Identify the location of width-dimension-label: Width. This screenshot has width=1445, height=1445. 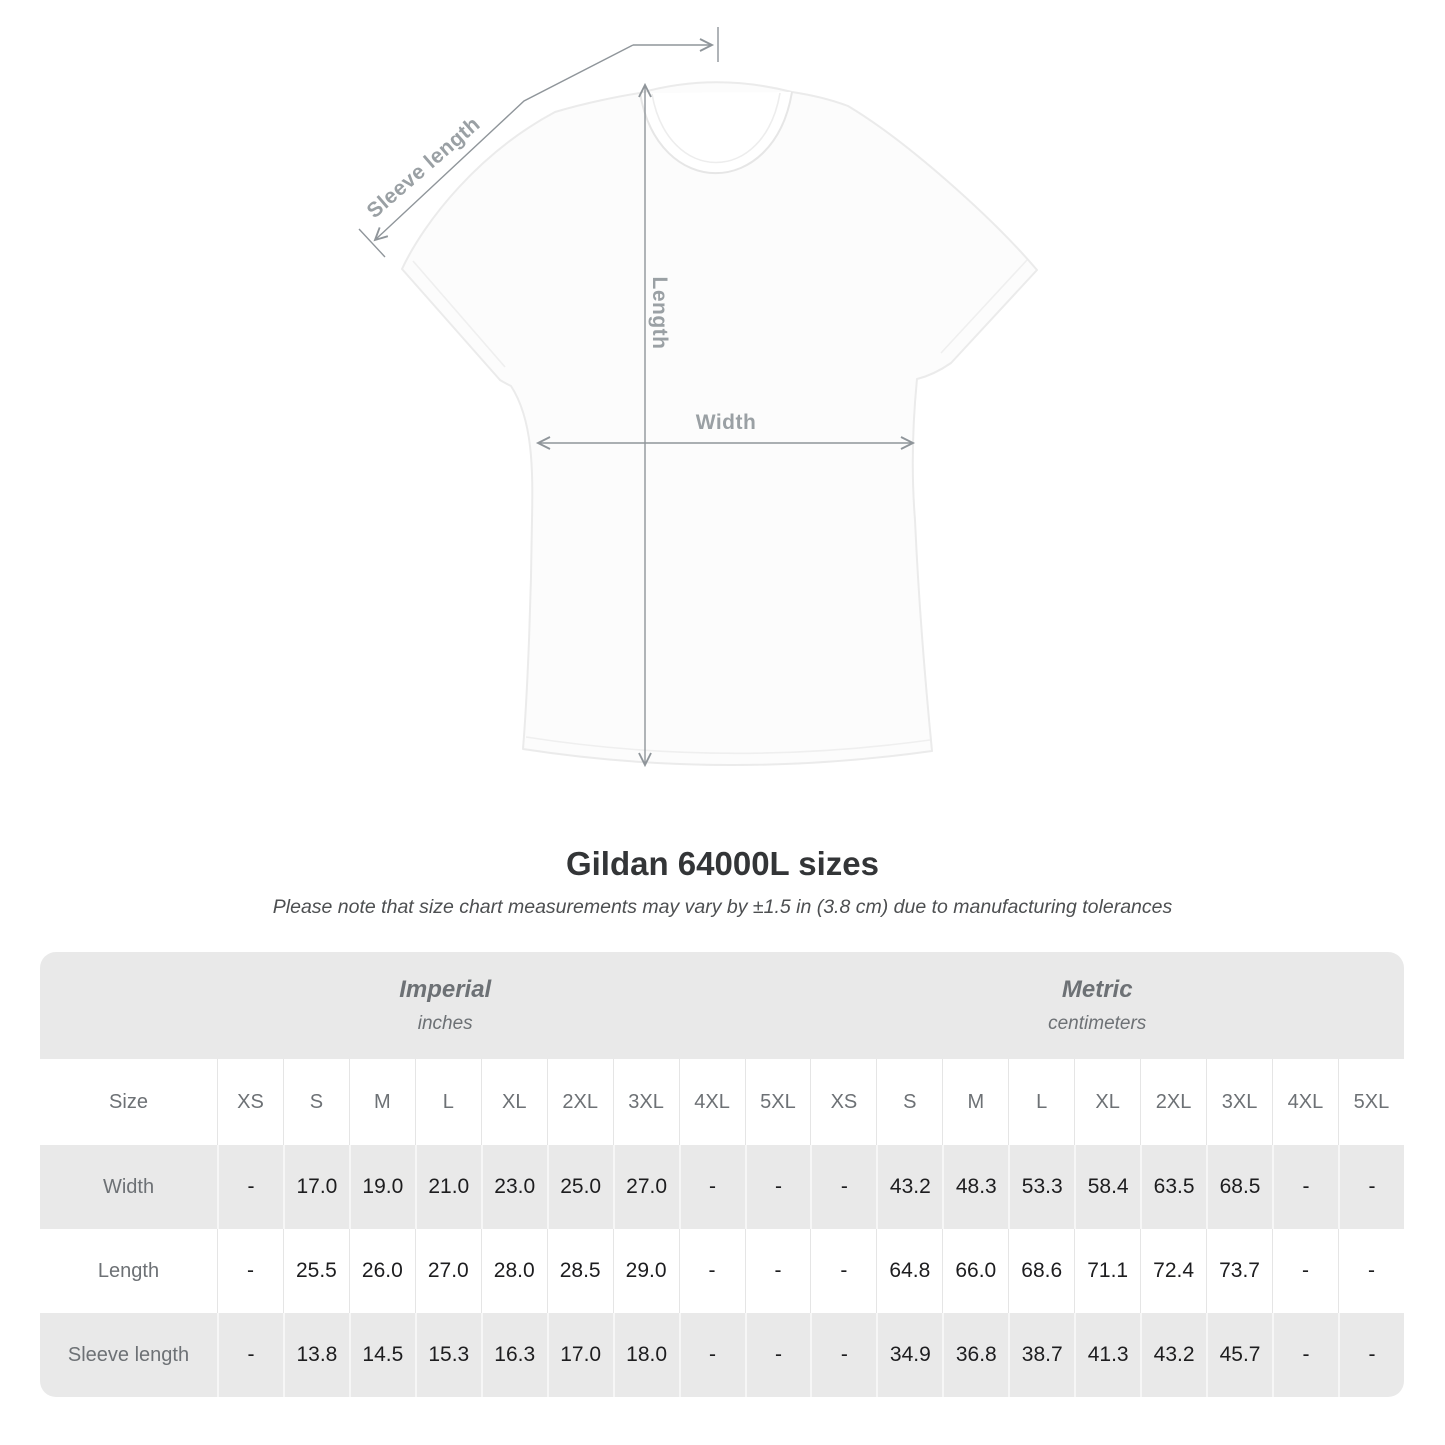
(726, 422).